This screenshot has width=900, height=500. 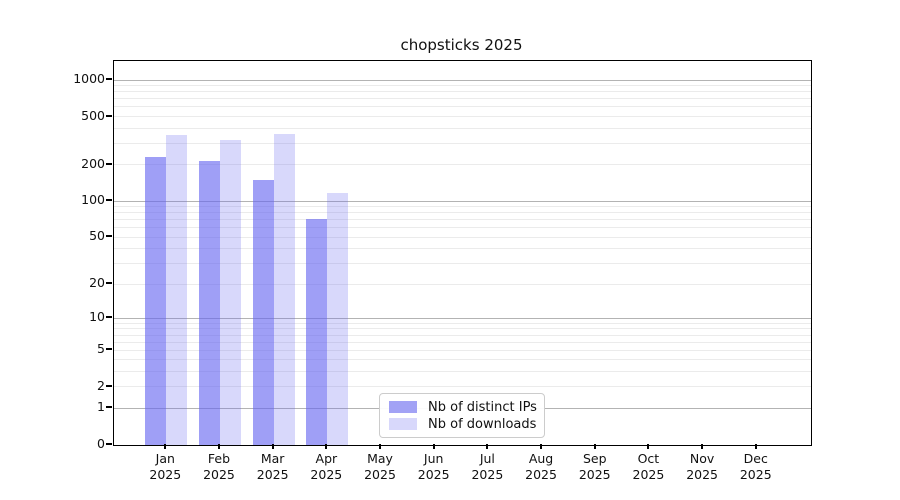 What do you see at coordinates (326, 458) in the screenshot?
I see `x-tick-label-line: Apr` at bounding box center [326, 458].